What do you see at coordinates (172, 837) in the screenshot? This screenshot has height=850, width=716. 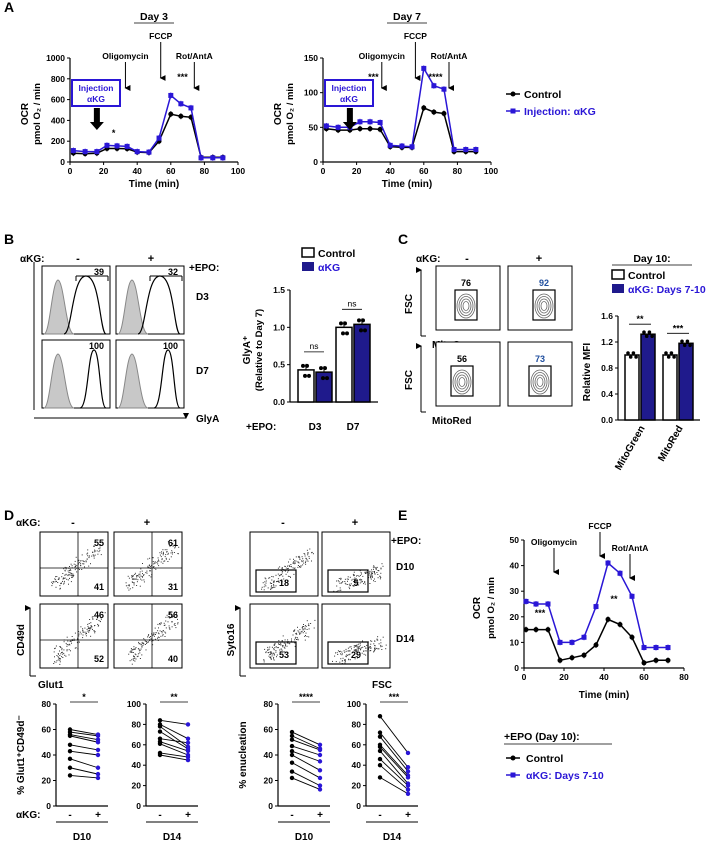 I see `day-label: D14` at bounding box center [172, 837].